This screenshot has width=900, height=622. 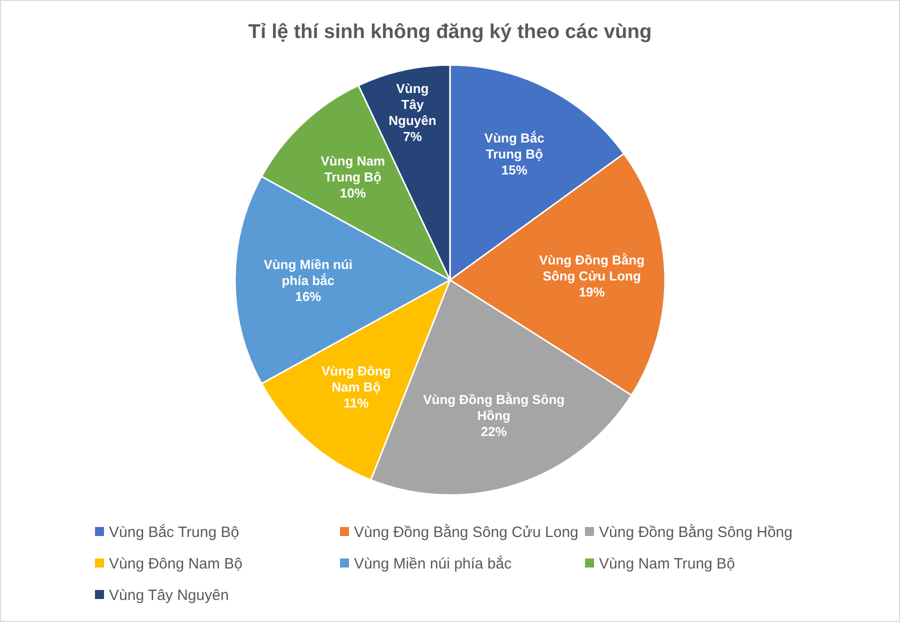 I want to click on legend-label: Vùng Miền núi phía bắc, so click(x=433, y=563).